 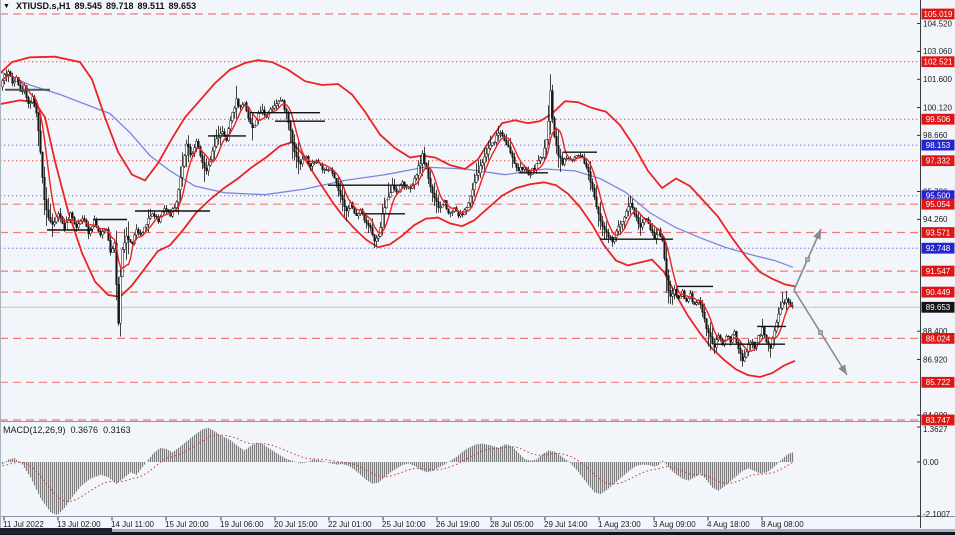 I want to click on x-axis-label: 14 Jul 11:00, so click(x=133, y=524).